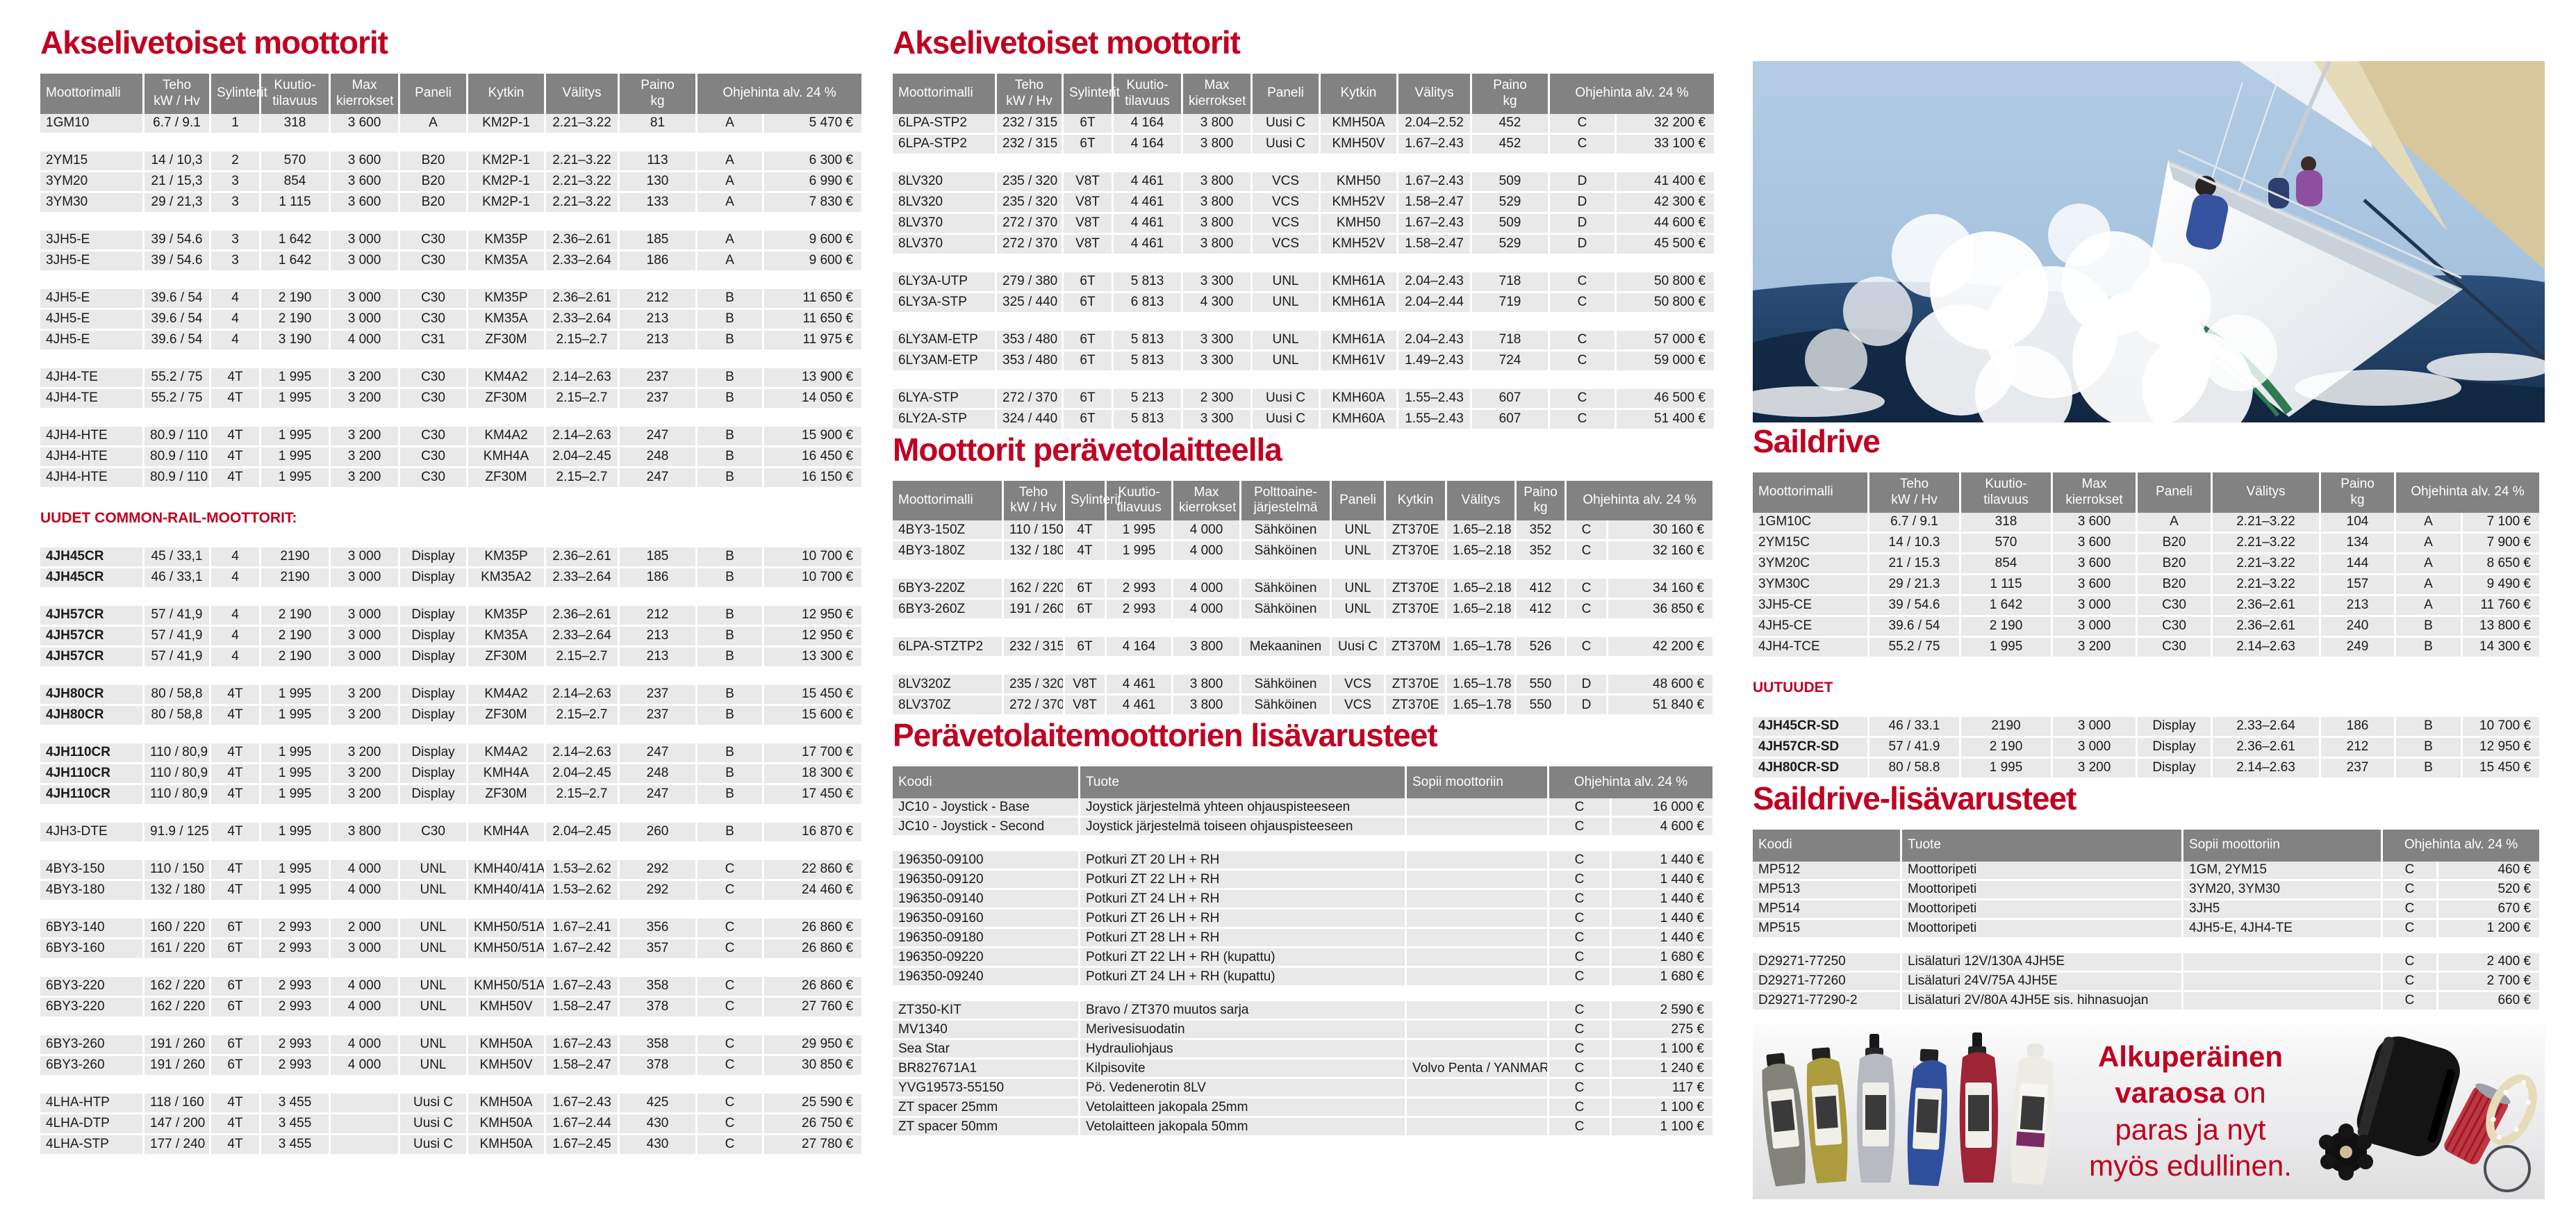 The width and height of the screenshot is (2576, 1218). I want to click on cell: Lisälaturi 24V/75A 4JH5E, so click(2043, 982).